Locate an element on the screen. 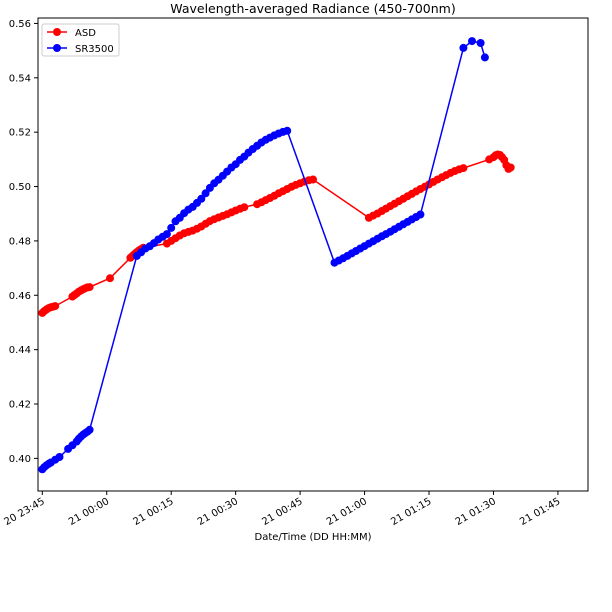 The image size is (612, 612). legend-asd-marker is located at coordinates (57, 32).